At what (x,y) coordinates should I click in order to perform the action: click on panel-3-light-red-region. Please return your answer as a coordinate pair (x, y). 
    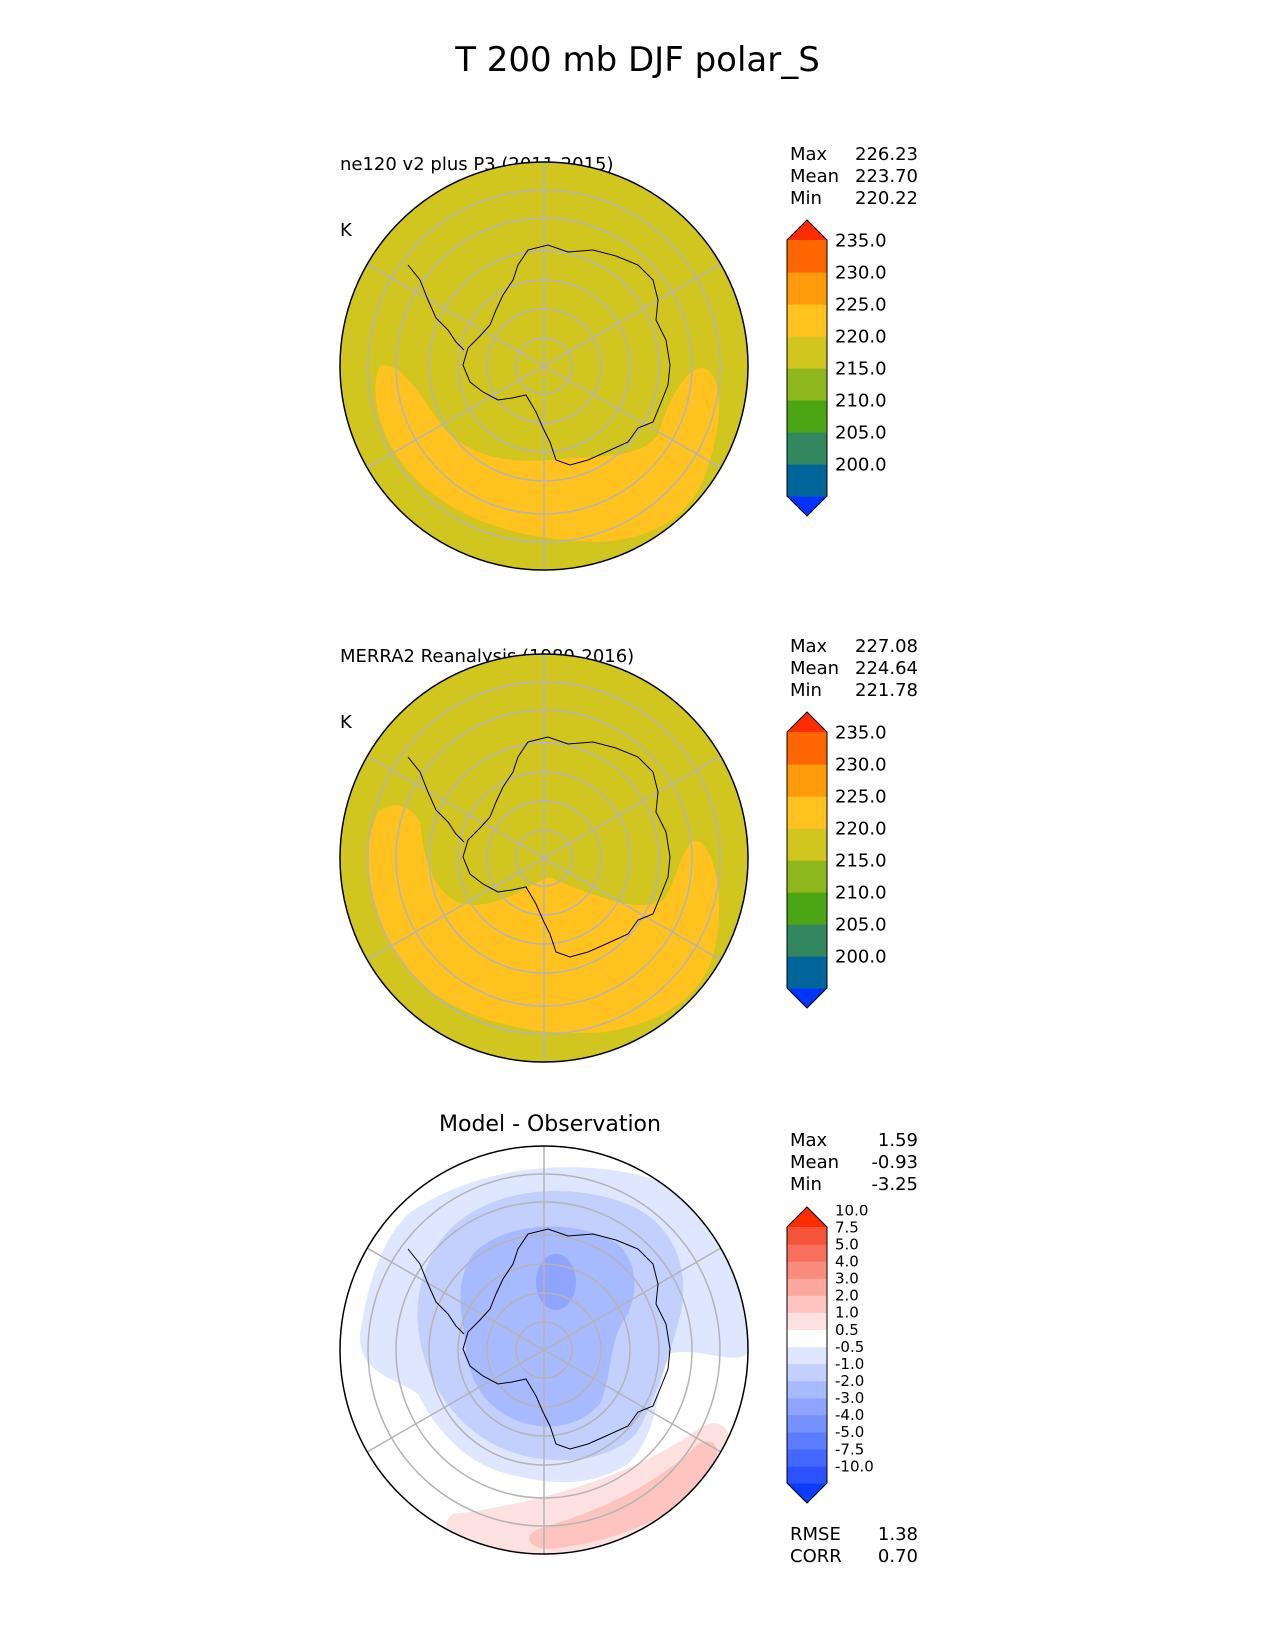
    Looking at the image, I should click on (623, 1495).